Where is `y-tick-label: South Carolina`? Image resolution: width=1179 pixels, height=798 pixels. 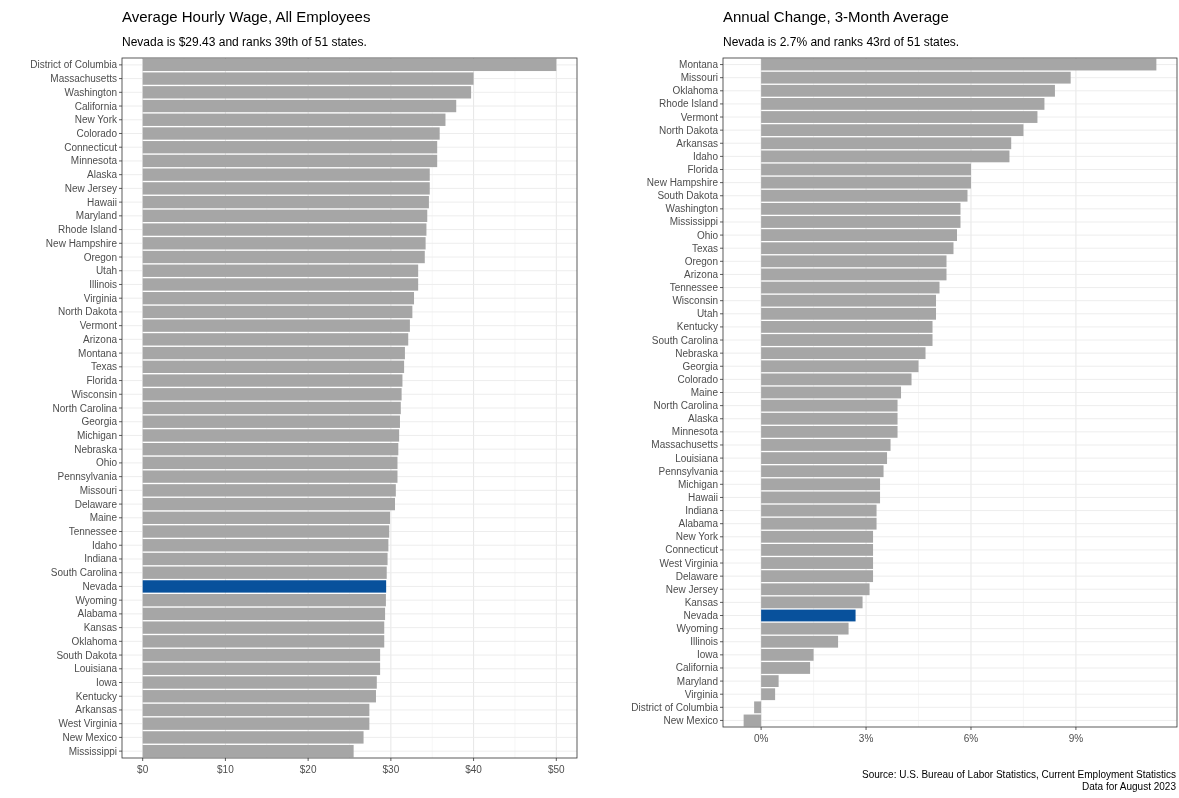
y-tick-label: South Carolina is located at coordinates (84, 573).